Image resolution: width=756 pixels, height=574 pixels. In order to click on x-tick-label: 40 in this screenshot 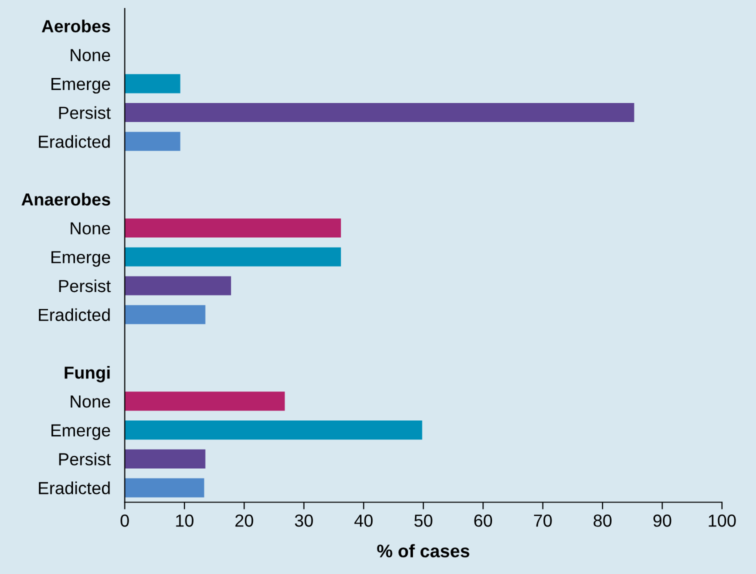, I will do `click(363, 520)`.